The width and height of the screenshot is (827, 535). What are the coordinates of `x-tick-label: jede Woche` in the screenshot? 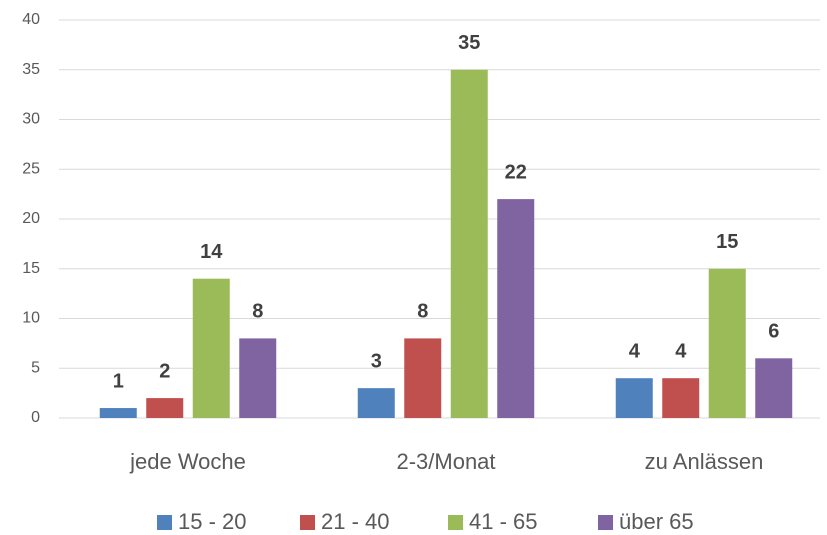 It's located at (187, 461).